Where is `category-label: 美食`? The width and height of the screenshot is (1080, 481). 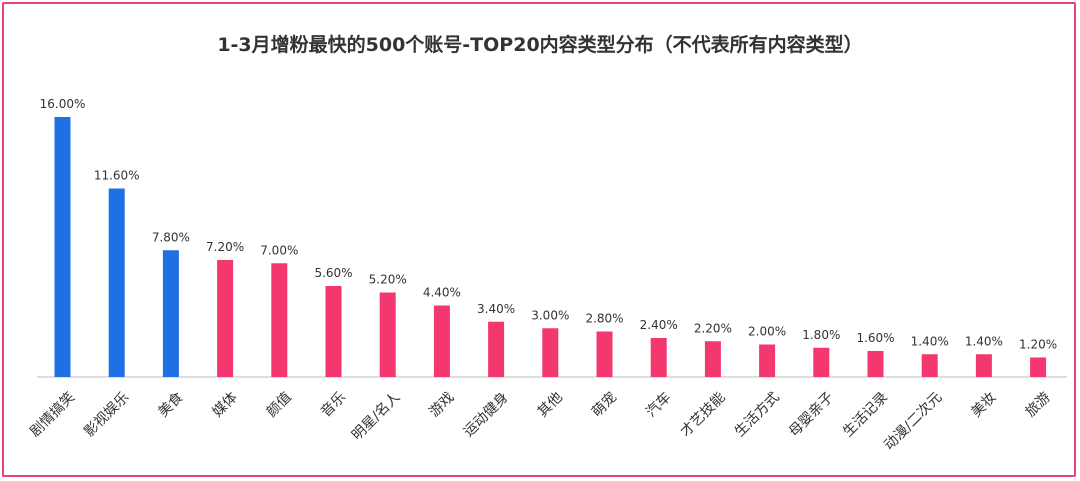 category-label: 美食 is located at coordinates (171, 405).